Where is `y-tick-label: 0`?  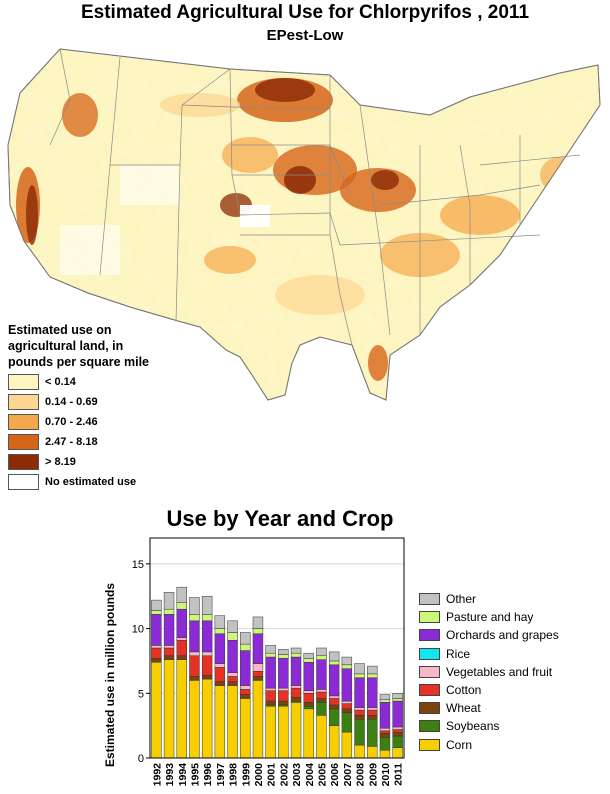 y-tick-label: 0 is located at coordinates (141, 759).